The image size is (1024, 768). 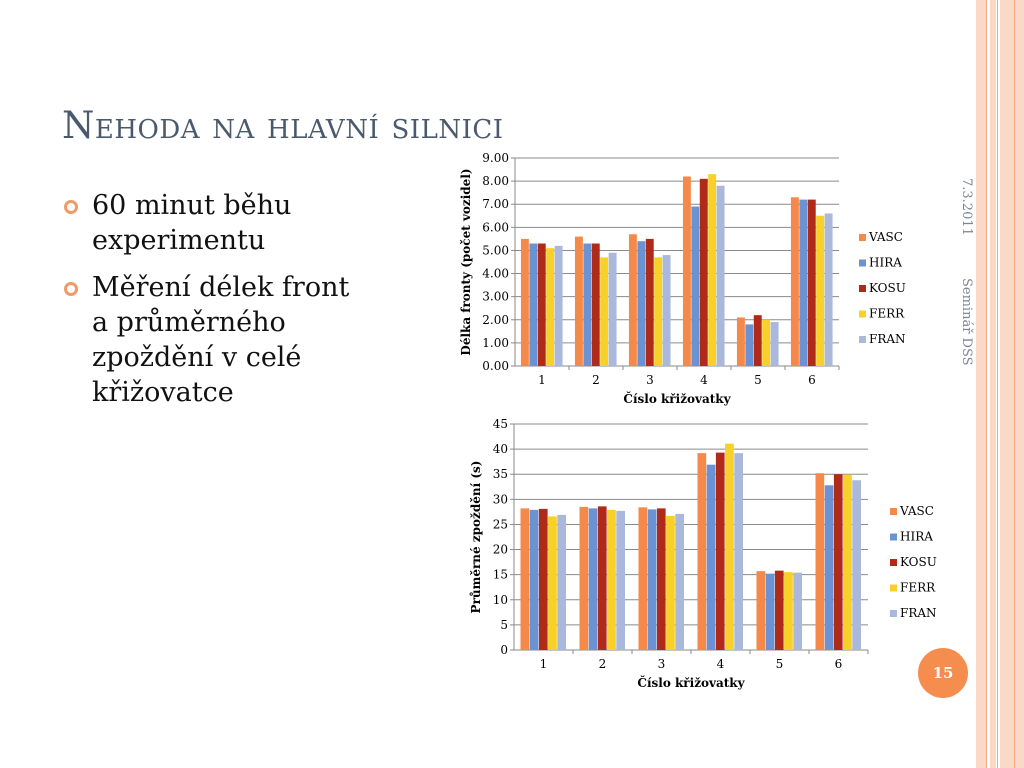 What do you see at coordinates (504, 625) in the screenshot?
I see `y-tick-label: 5` at bounding box center [504, 625].